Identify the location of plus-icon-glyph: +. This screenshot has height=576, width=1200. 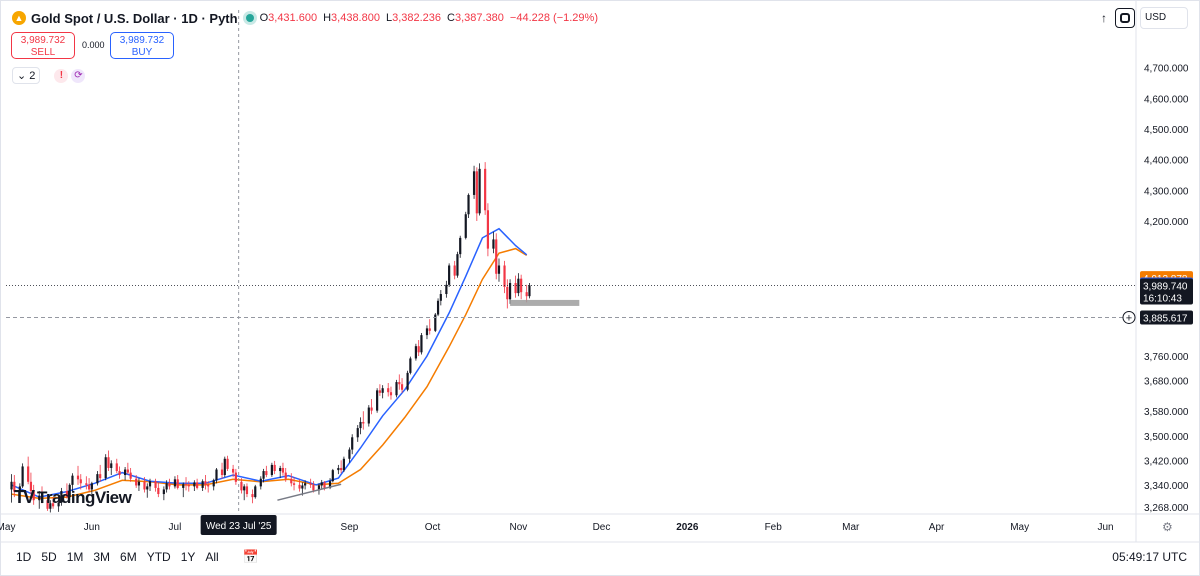
(1129, 318).